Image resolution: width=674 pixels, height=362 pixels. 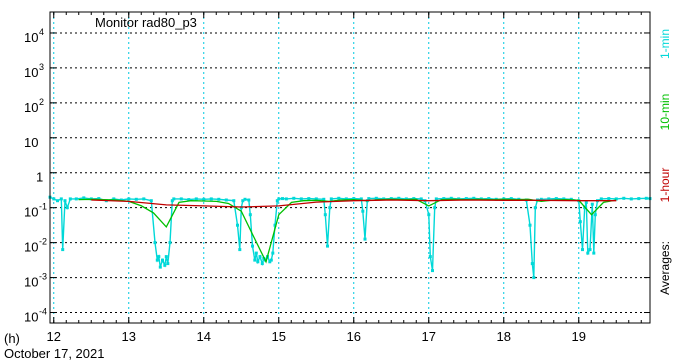 What do you see at coordinates (665, 185) in the screenshot?
I see `legend-label: 1-hour` at bounding box center [665, 185].